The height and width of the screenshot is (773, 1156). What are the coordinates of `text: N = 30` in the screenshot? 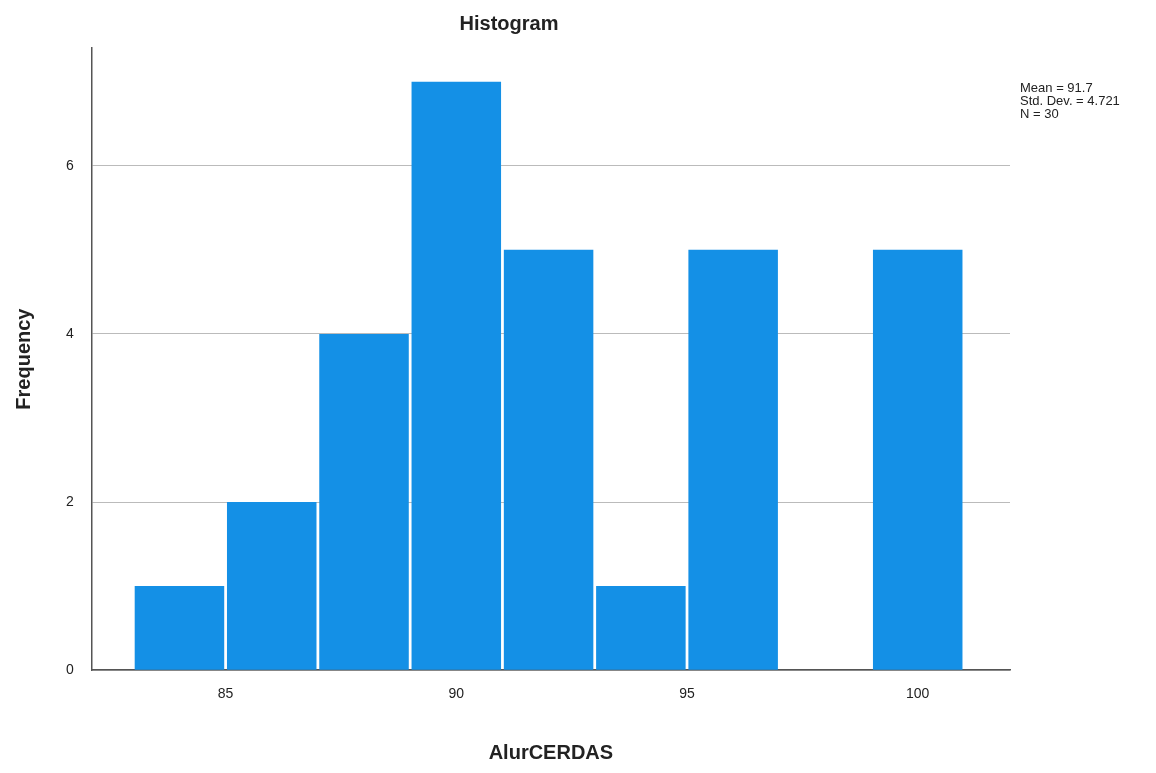 It's located at (1039, 114).